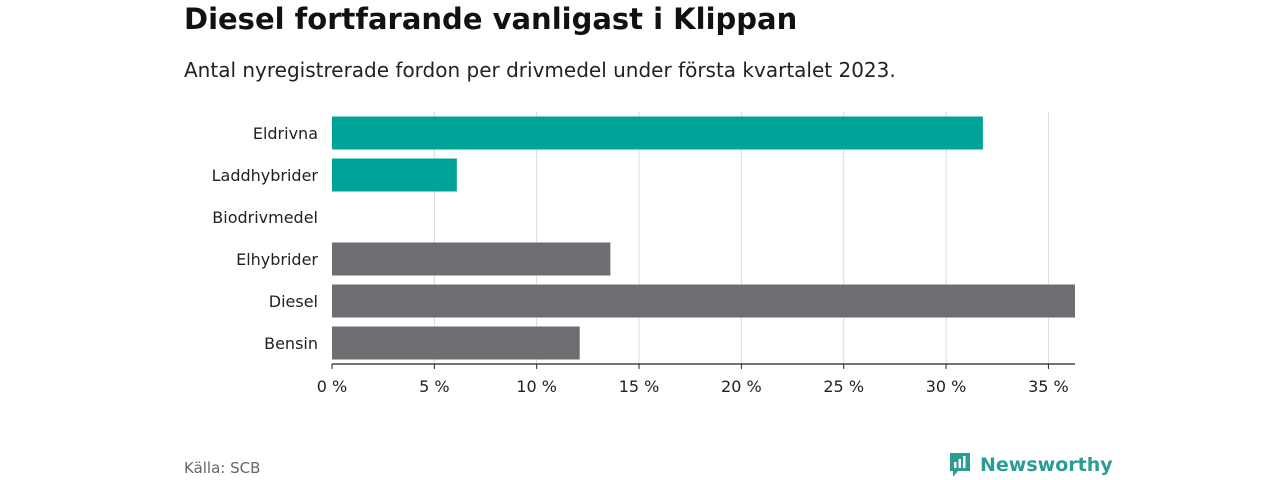 This screenshot has width=1280, height=480. I want to click on x-tick-label: 30 %, so click(946, 386).